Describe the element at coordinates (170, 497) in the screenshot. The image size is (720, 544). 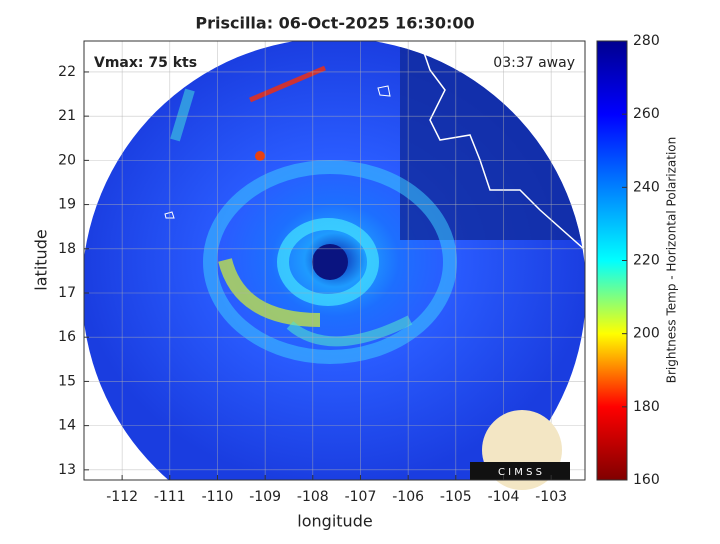
I see `x-tick-label: -111` at that location.